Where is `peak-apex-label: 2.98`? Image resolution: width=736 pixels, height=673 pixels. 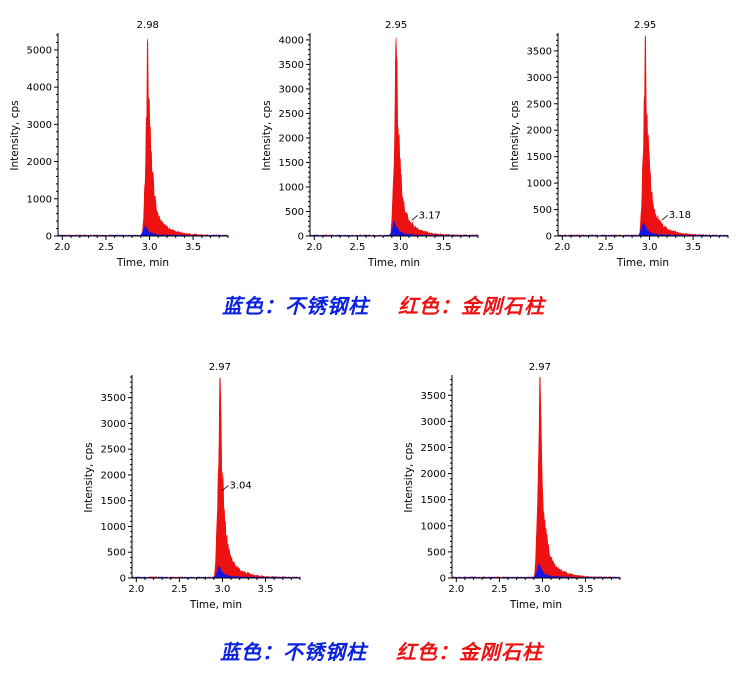
peak-apex-label: 2.98 is located at coordinates (148, 25).